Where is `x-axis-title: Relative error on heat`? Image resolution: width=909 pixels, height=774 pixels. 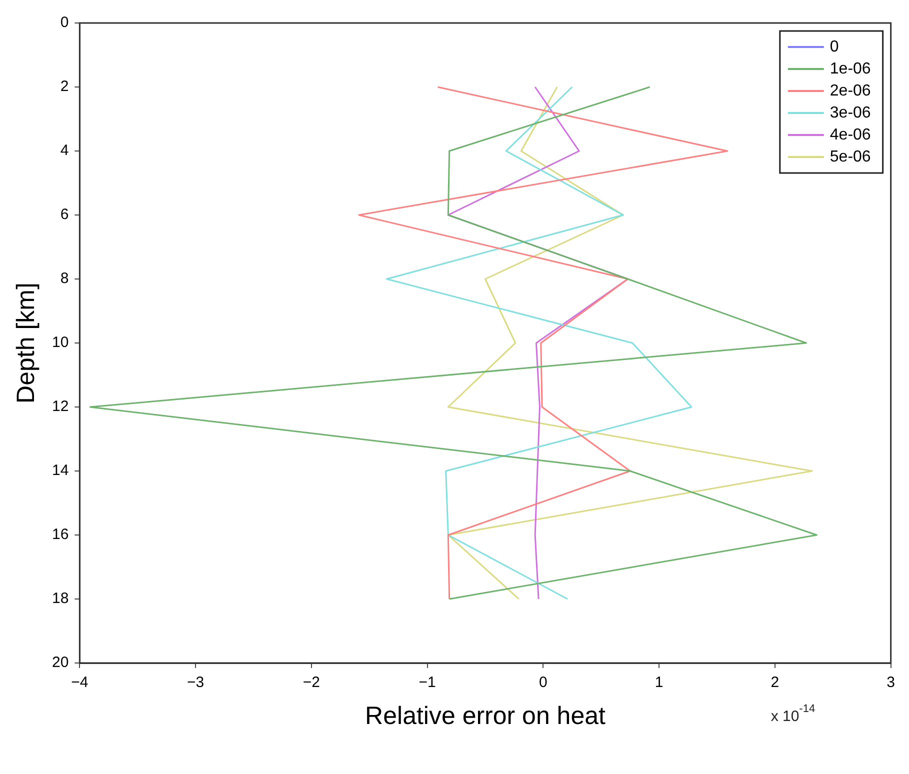
x-axis-title: Relative error on heat is located at coordinates (485, 716).